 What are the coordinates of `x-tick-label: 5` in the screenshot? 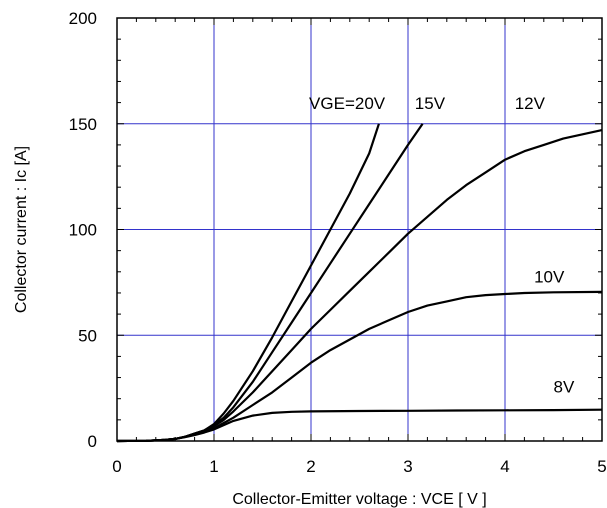 It's located at (601, 466).